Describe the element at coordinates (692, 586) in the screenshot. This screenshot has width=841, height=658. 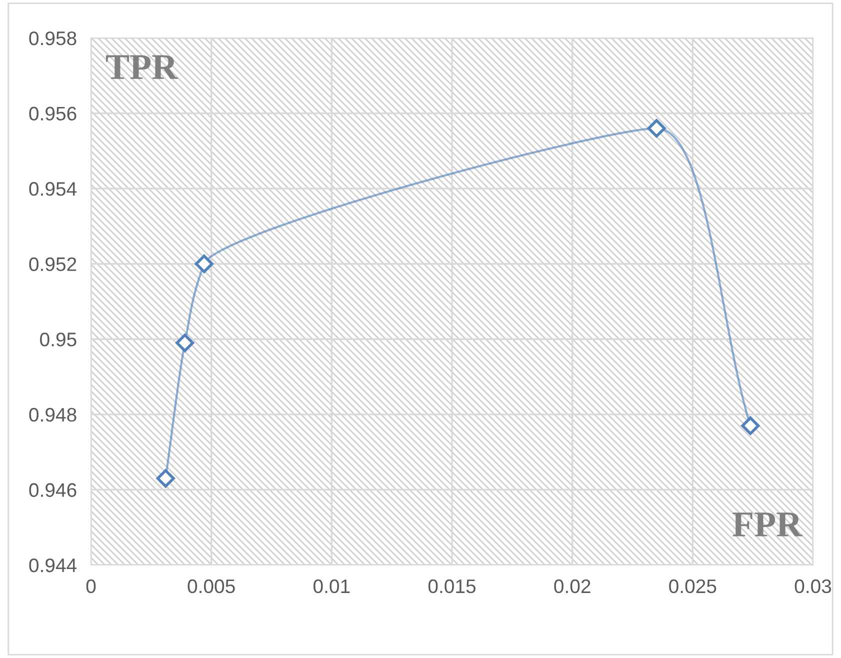
I see `x-tick-label: 0.025` at that location.